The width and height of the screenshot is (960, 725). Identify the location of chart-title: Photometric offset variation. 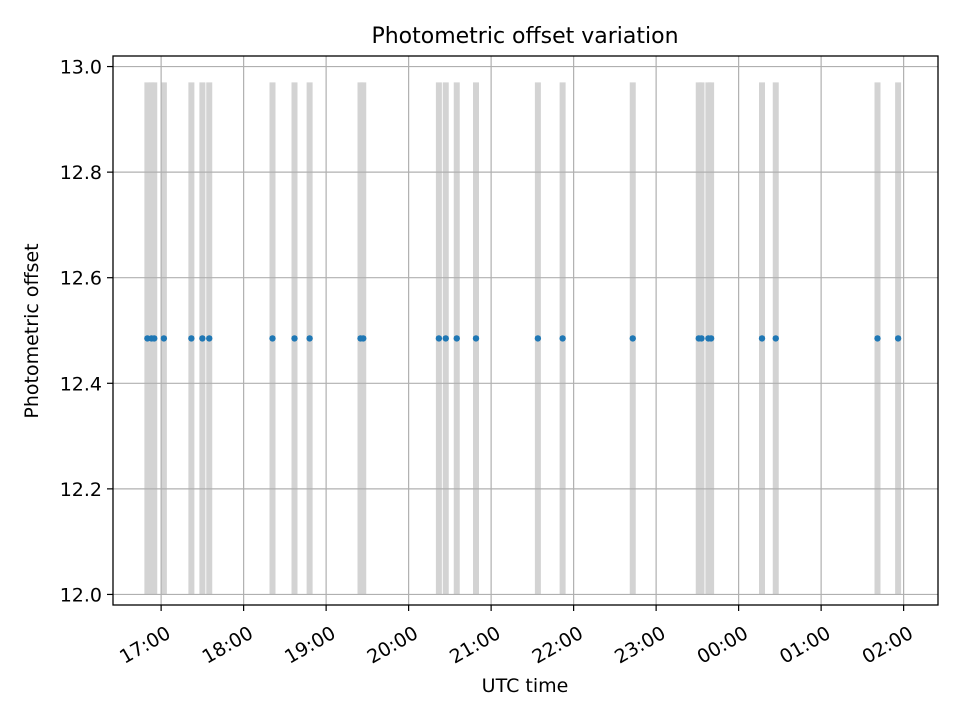
(524, 36).